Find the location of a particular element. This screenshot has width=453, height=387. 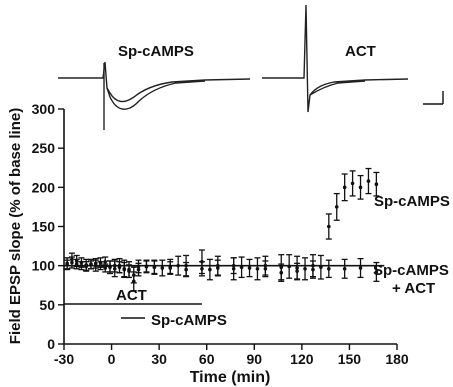

application-label-sp-camps: Sp-cAMPS is located at coordinates (189, 320).